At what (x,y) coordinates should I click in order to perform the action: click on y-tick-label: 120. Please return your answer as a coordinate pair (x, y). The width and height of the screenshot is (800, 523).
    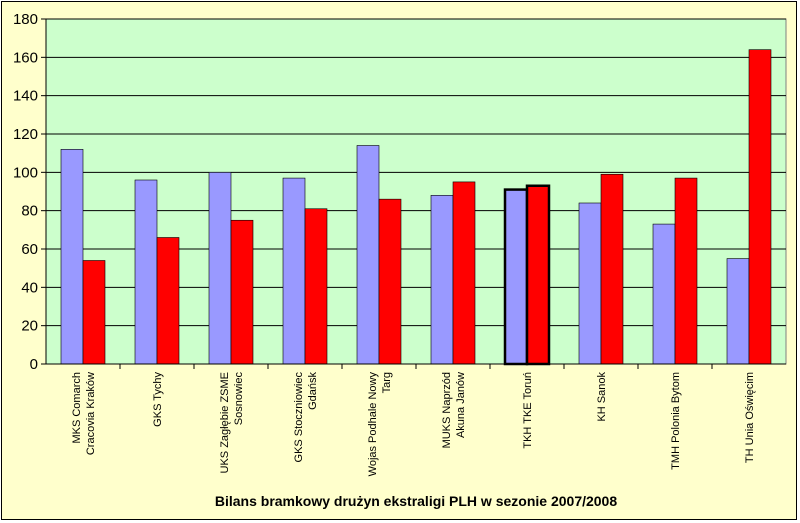
    Looking at the image, I should click on (25, 134).